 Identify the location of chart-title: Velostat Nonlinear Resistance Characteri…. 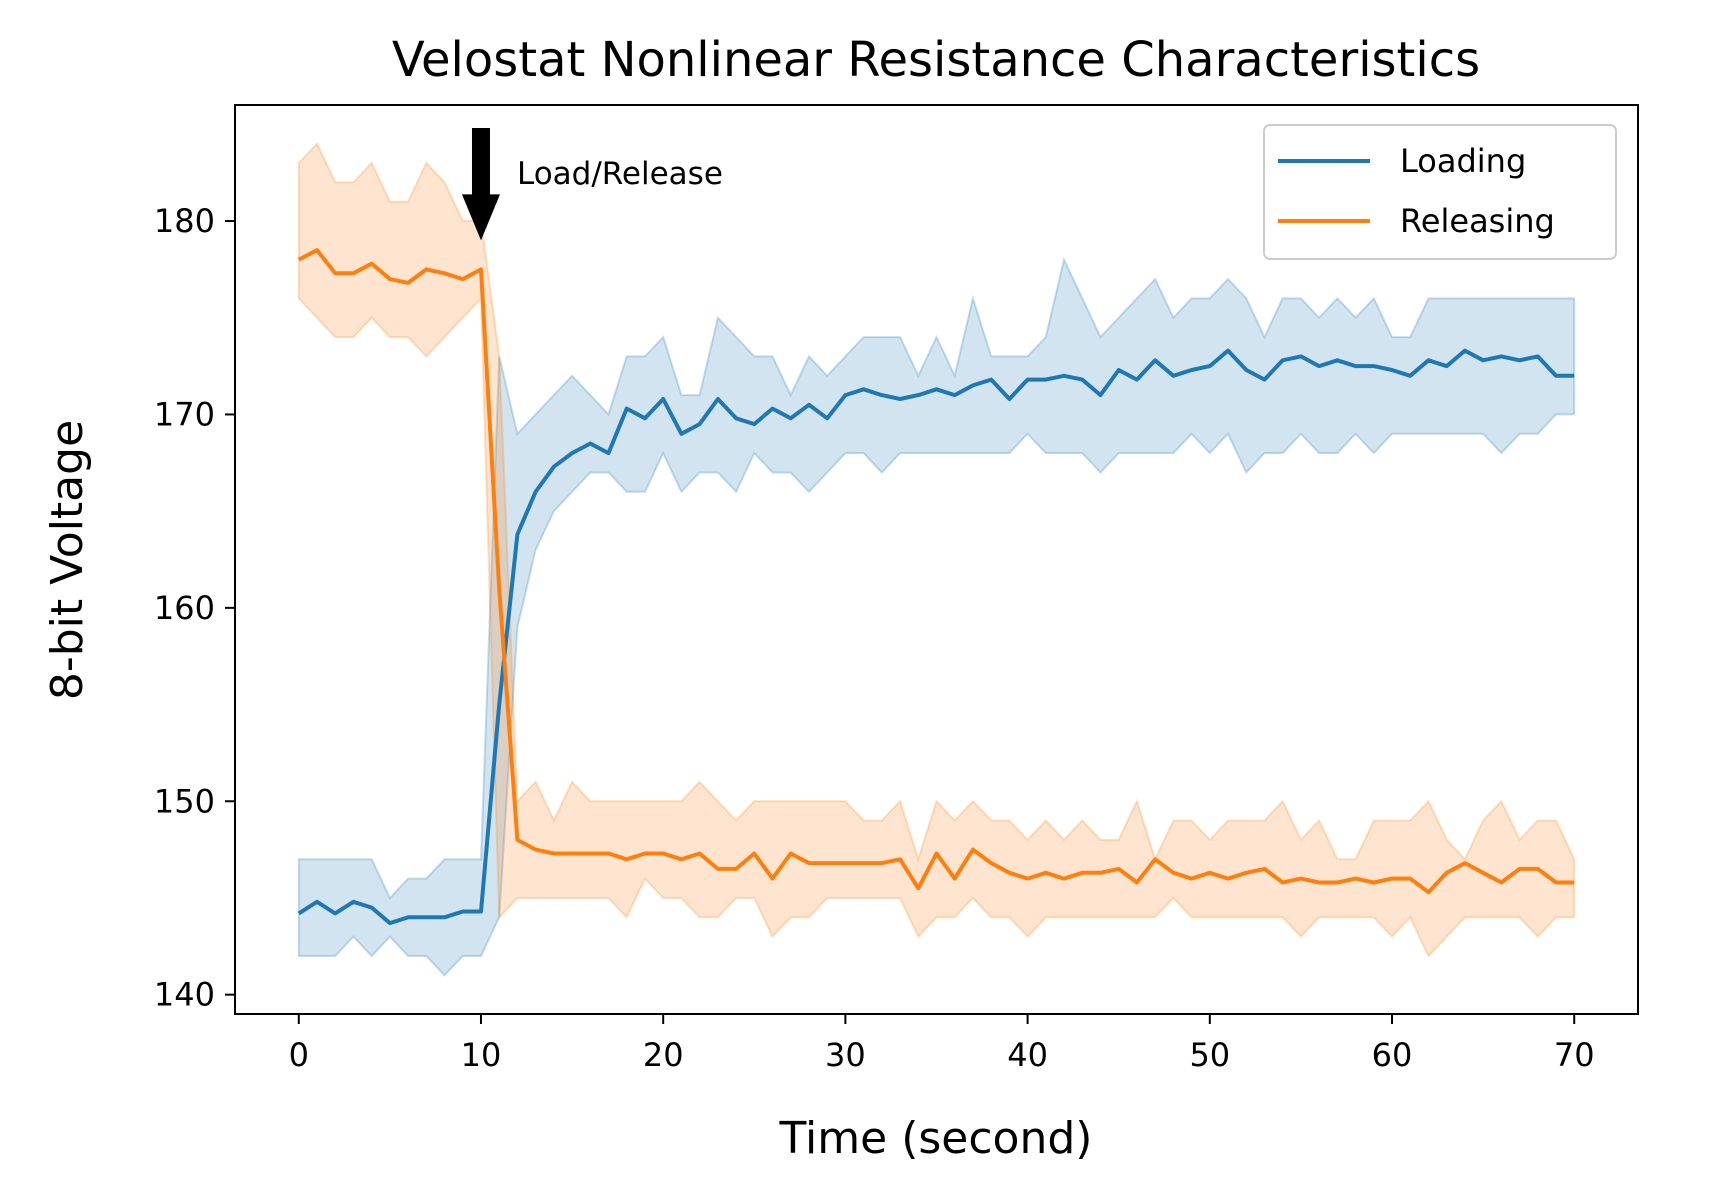
(936, 60).